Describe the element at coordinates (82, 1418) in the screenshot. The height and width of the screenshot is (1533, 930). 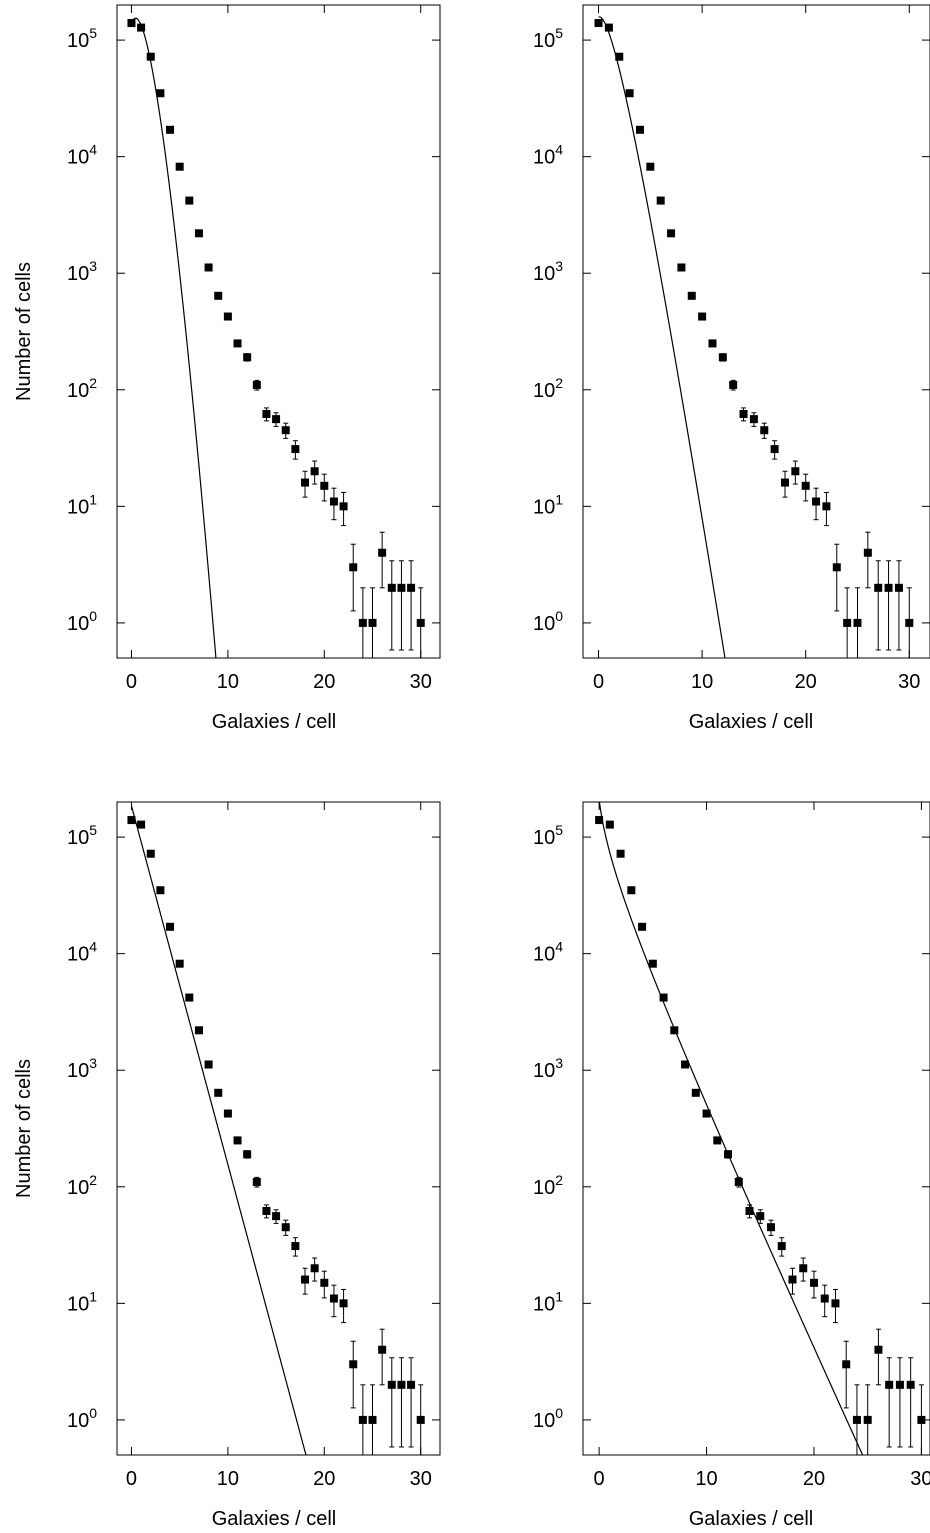
I see `y-tick-label: 10⁰` at that location.